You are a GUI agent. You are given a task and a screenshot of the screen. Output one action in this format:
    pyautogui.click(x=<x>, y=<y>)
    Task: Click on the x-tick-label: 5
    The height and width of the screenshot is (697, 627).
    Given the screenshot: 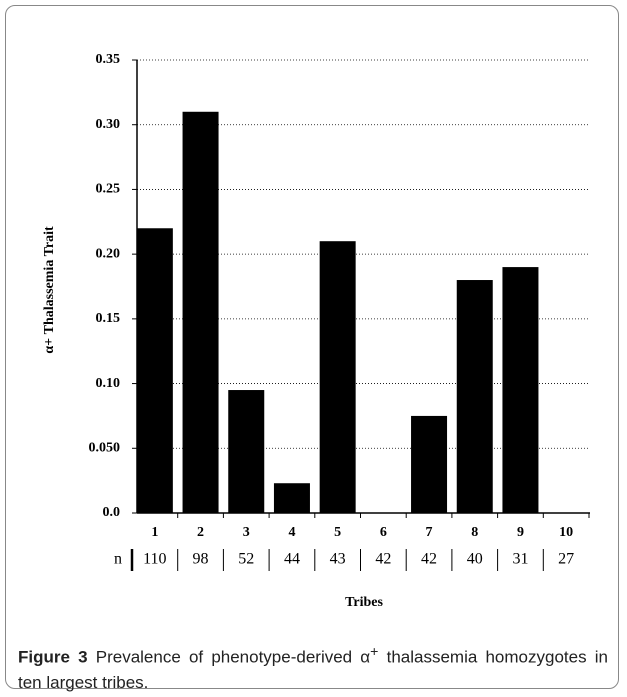 What is the action you would take?
    pyautogui.click(x=337, y=532)
    